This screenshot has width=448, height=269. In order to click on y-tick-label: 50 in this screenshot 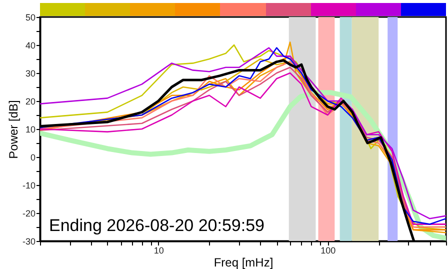, I will do `click(30, 17)`.